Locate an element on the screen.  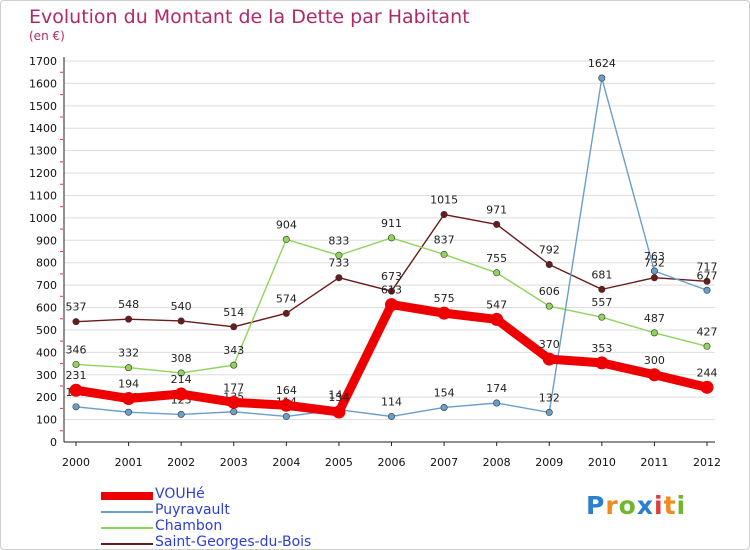
data-label: 540 is located at coordinates (181, 306).